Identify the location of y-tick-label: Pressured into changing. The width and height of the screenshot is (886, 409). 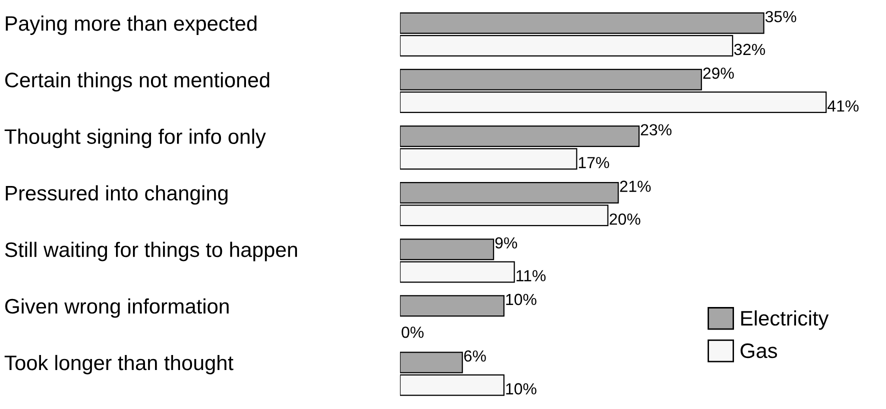
(117, 195).